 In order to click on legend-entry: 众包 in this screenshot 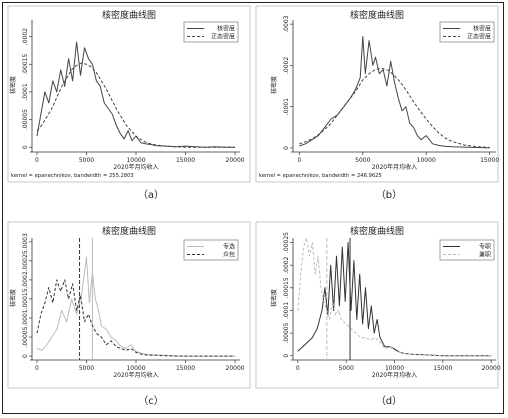, I will do `click(229, 255)`.